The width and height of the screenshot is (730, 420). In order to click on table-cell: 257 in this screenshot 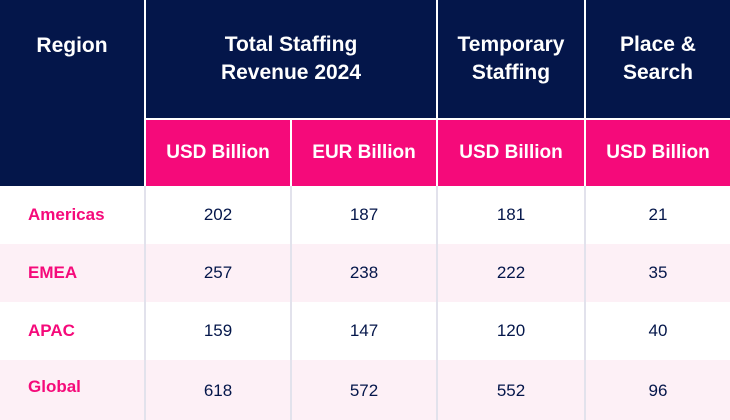, I will do `click(218, 272)`.